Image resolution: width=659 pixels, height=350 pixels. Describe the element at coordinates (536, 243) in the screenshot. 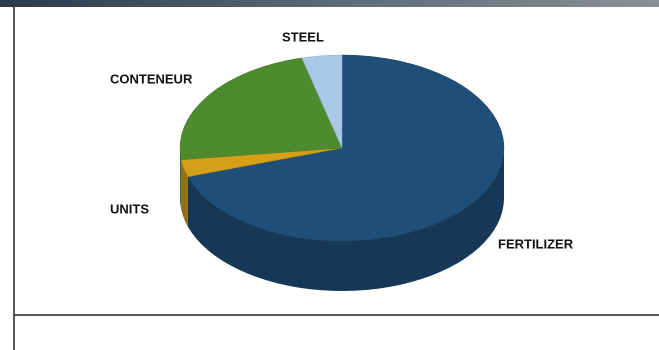

I see `slice-label: FERTILIZER` at that location.